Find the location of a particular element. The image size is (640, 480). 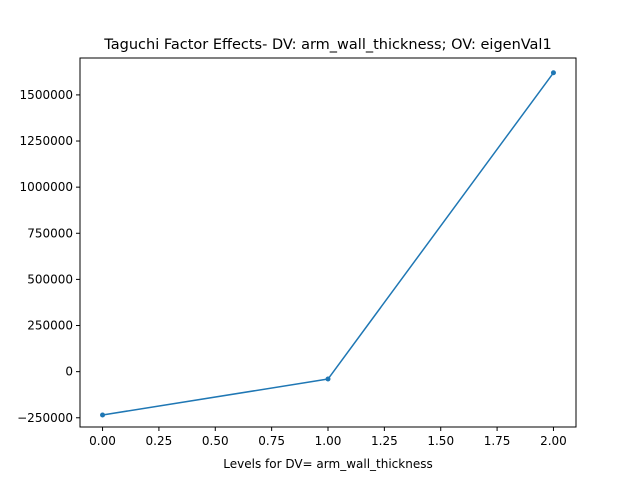

x-tick-label: 1.25 is located at coordinates (384, 441).